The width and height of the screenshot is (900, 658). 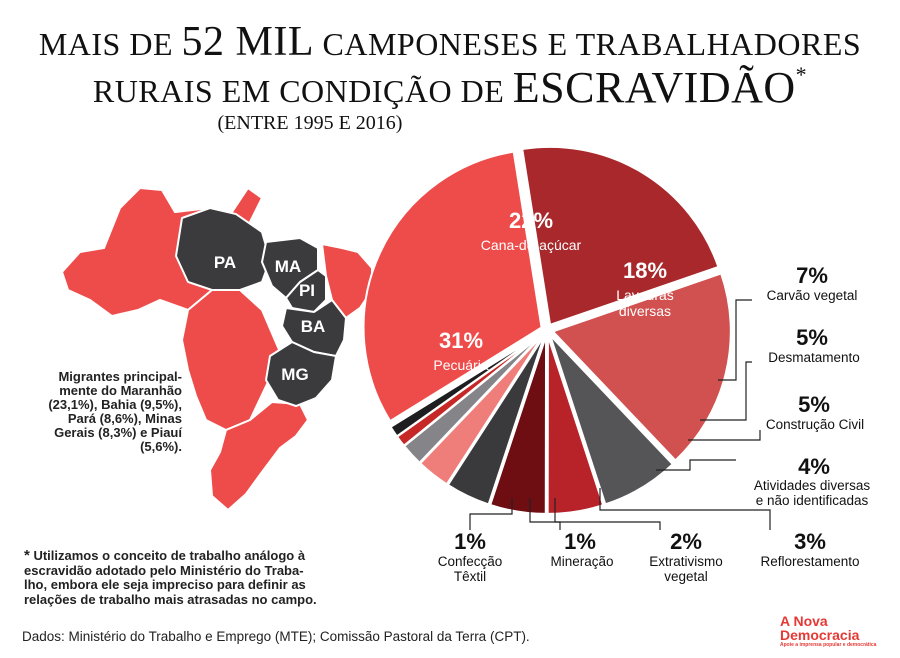 What do you see at coordinates (491, 514) in the screenshot?
I see `leader-line-confeccao` at bounding box center [491, 514].